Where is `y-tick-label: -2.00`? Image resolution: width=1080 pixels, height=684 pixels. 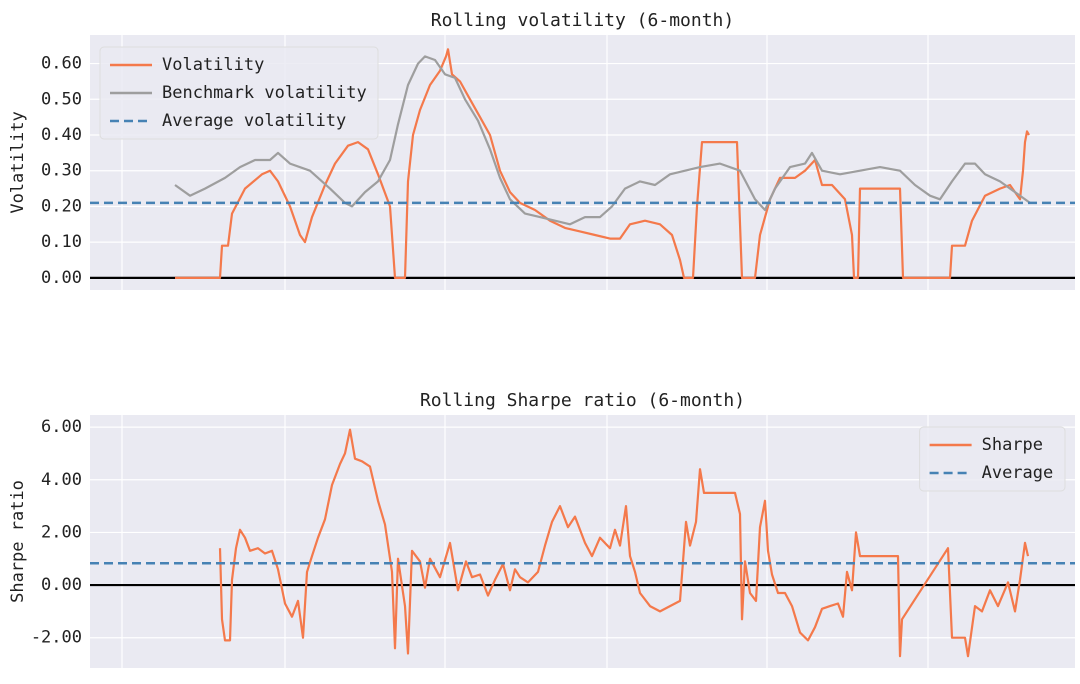 y-tick-label: -2.00 is located at coordinates (56, 638).